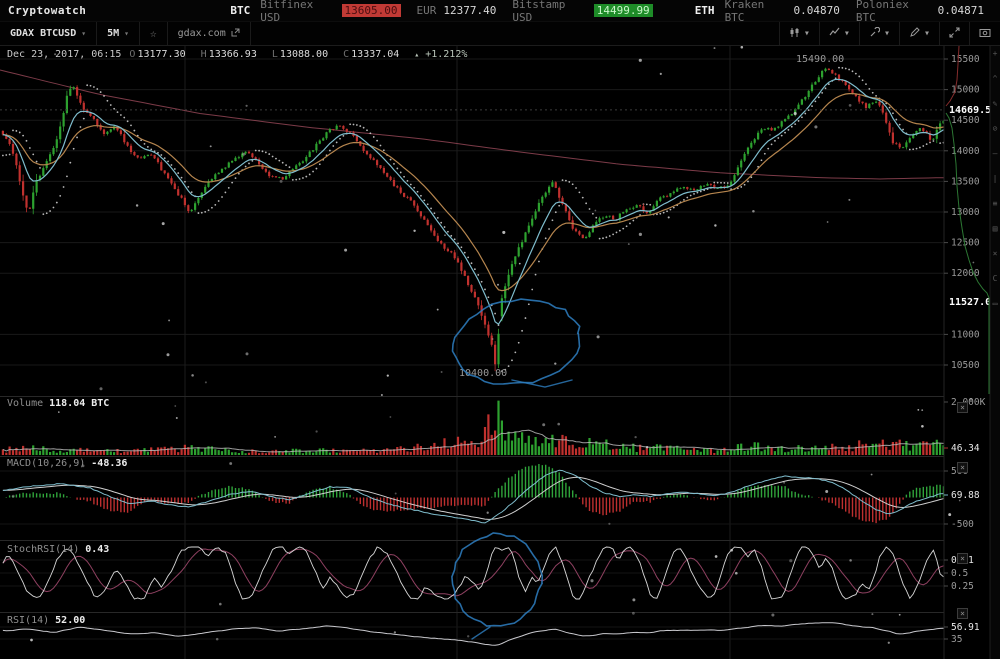 The width and height of the screenshot is (1000, 659). What do you see at coordinates (240, 10) in the screenshot?
I see `ticker-symbol: BTC` at bounding box center [240, 10].